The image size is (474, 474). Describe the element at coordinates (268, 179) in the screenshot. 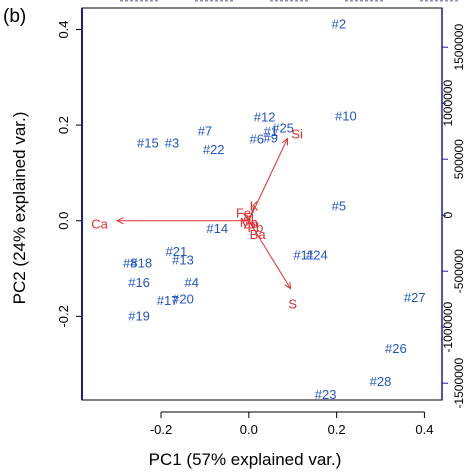

I see `loading-arrow` at that location.